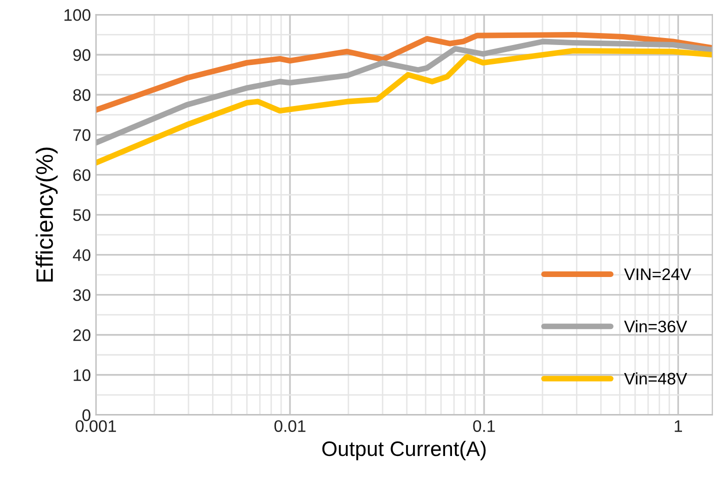 The height and width of the screenshot is (491, 721). Describe the element at coordinates (658, 274) in the screenshot. I see `legend-label: VIN=24V` at that location.